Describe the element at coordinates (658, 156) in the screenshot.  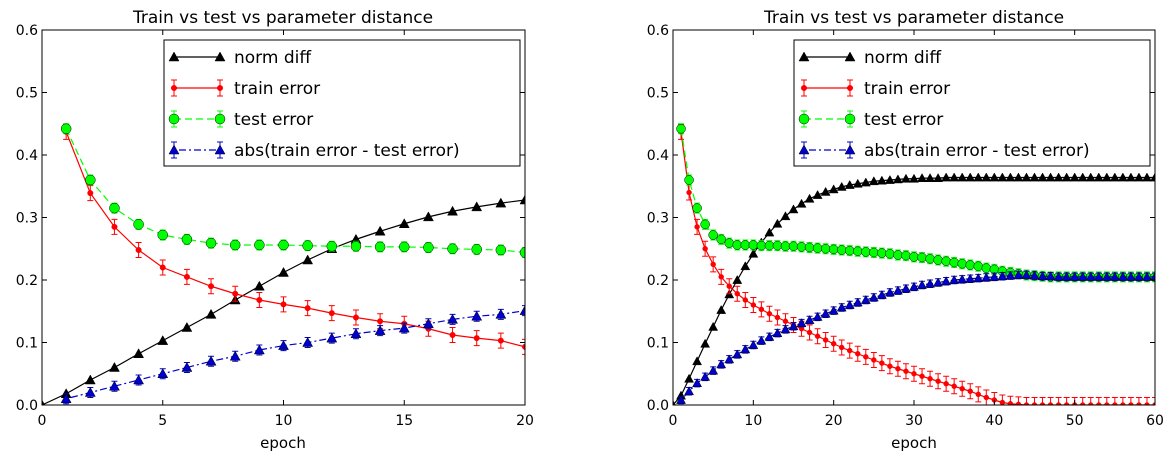
I see `y-tick-label: 0.4` at that location.